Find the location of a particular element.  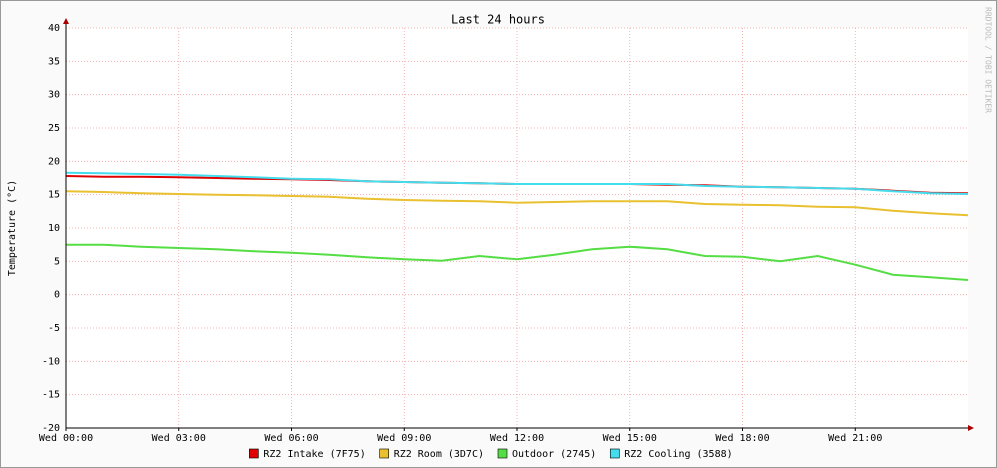

y-tick-label: -15 is located at coordinates (51, 395).